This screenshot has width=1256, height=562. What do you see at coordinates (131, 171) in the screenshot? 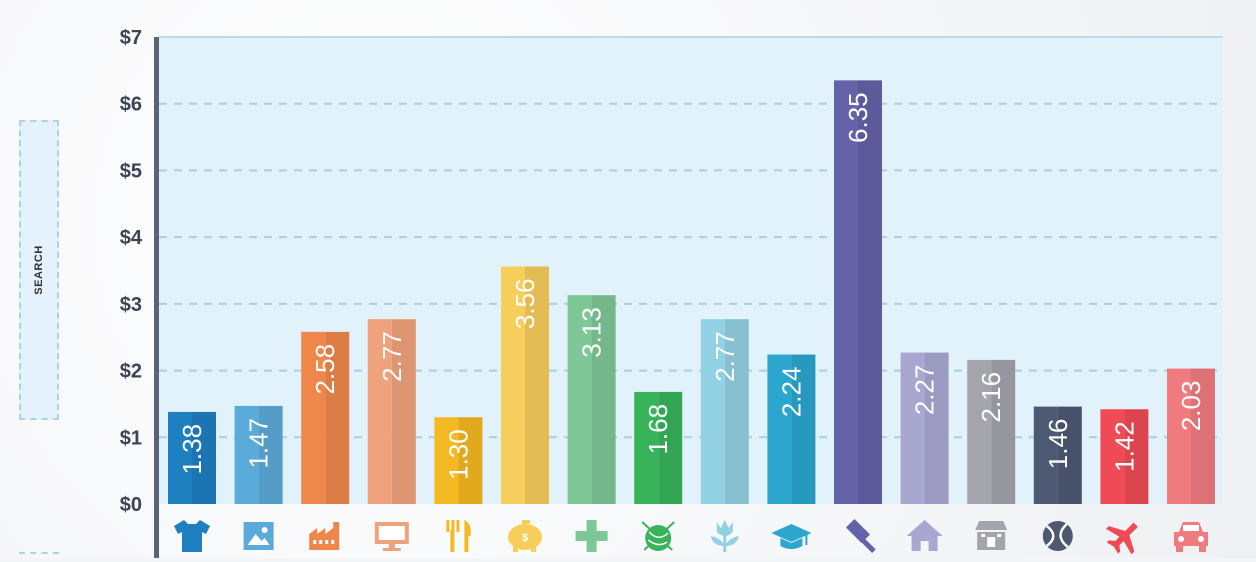
I see `y-tick-label: $5` at bounding box center [131, 171].